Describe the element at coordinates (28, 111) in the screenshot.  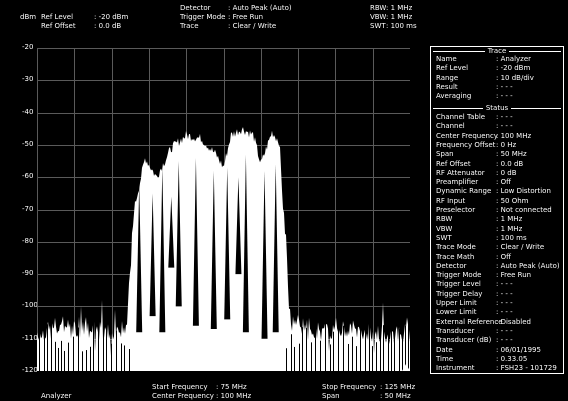
I see `y-tick-label: -40` at that location.